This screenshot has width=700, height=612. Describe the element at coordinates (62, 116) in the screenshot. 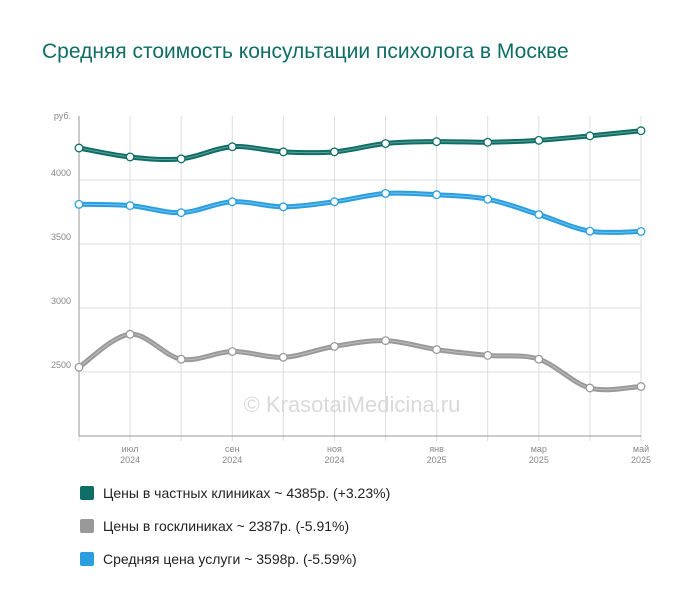

I see `y-axis-unit-label: руб.` at that location.